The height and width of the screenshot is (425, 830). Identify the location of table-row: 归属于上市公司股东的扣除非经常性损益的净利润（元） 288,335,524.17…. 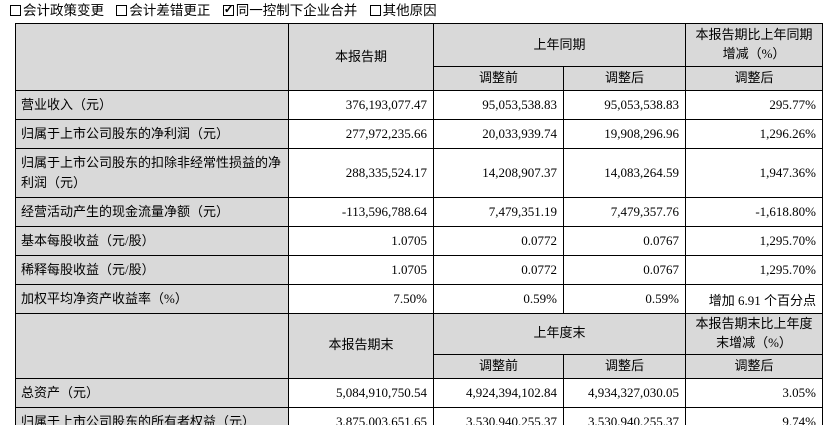
(419, 173).